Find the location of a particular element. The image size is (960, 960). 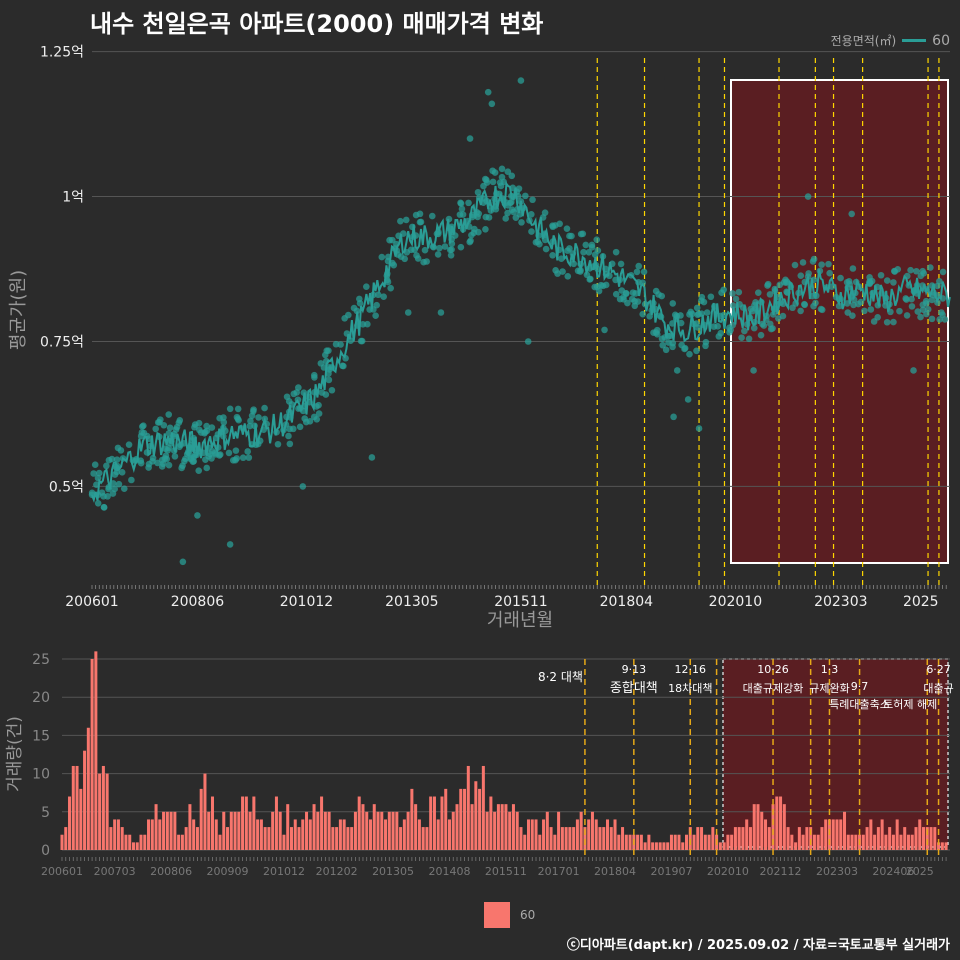

y-tick-label-bottom: 10 is located at coordinates (41, 775).